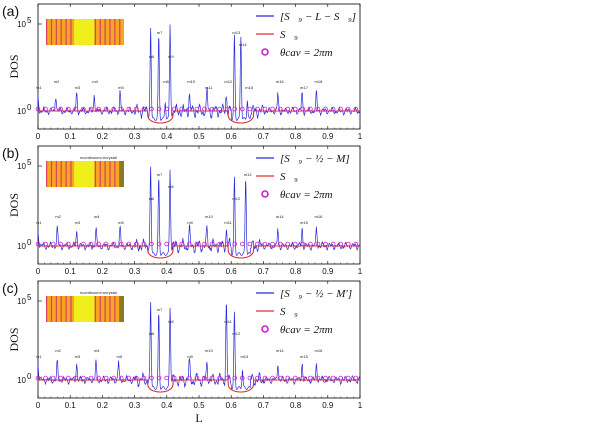 Image resolution: width=598 pixels, height=429 pixels. Describe the element at coordinates (304, 87) in the screenshot. I see `peak-label: m17` at that location.